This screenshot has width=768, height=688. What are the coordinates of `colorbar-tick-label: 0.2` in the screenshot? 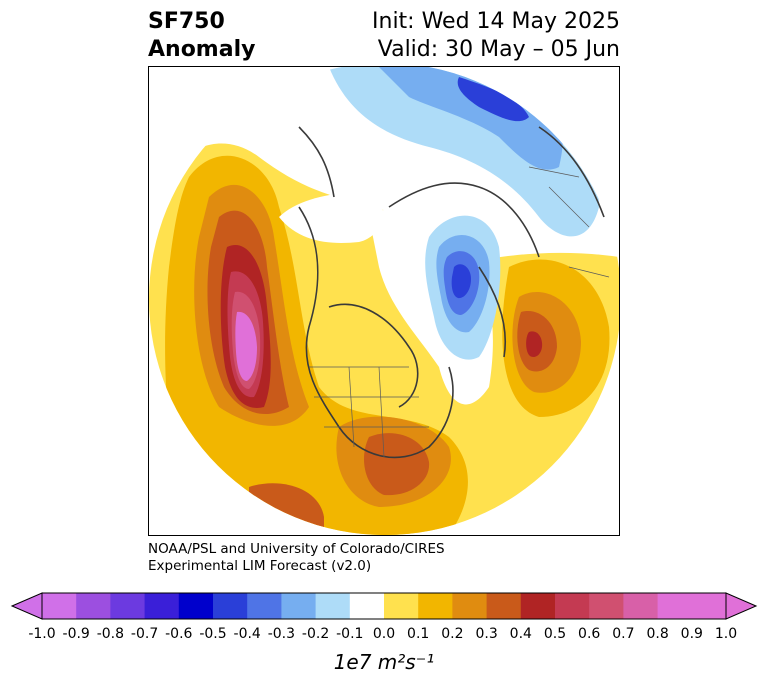 It's located at (452, 634).